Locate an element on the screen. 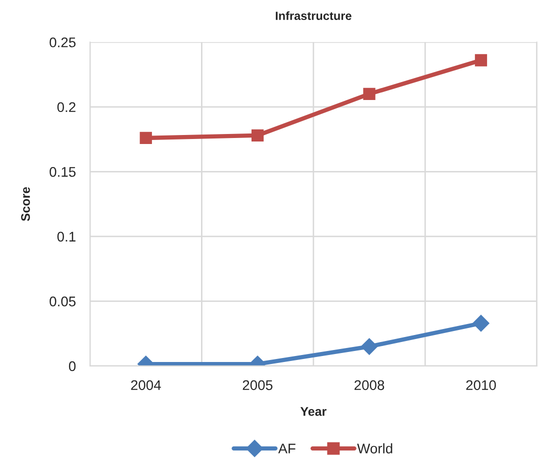 This screenshot has height=468, width=539. y-tick-label: 0.1 is located at coordinates (66, 237).